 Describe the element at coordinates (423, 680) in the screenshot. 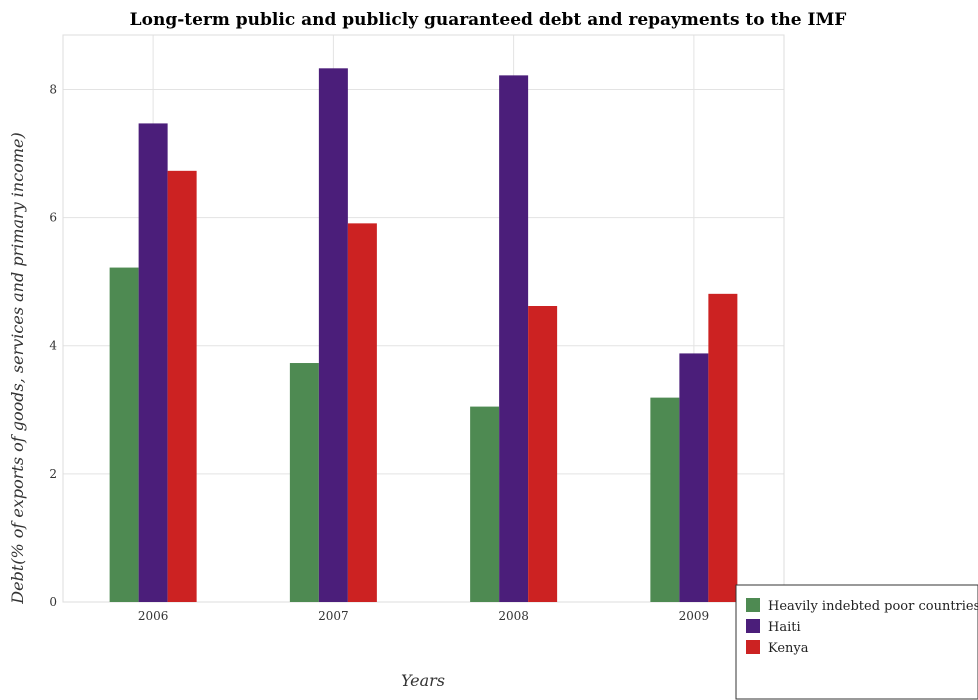

I see `x-axis-label: Years` at that location.